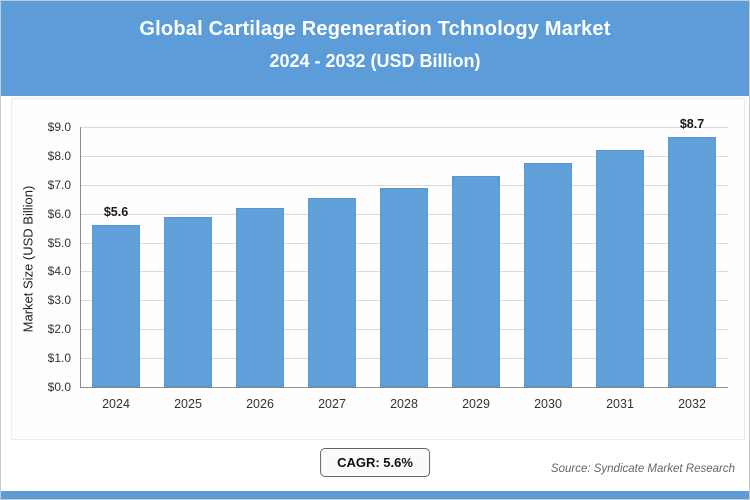 Image resolution: width=750 pixels, height=500 pixels. What do you see at coordinates (188, 301) in the screenshot?
I see `bar-2025` at bounding box center [188, 301].